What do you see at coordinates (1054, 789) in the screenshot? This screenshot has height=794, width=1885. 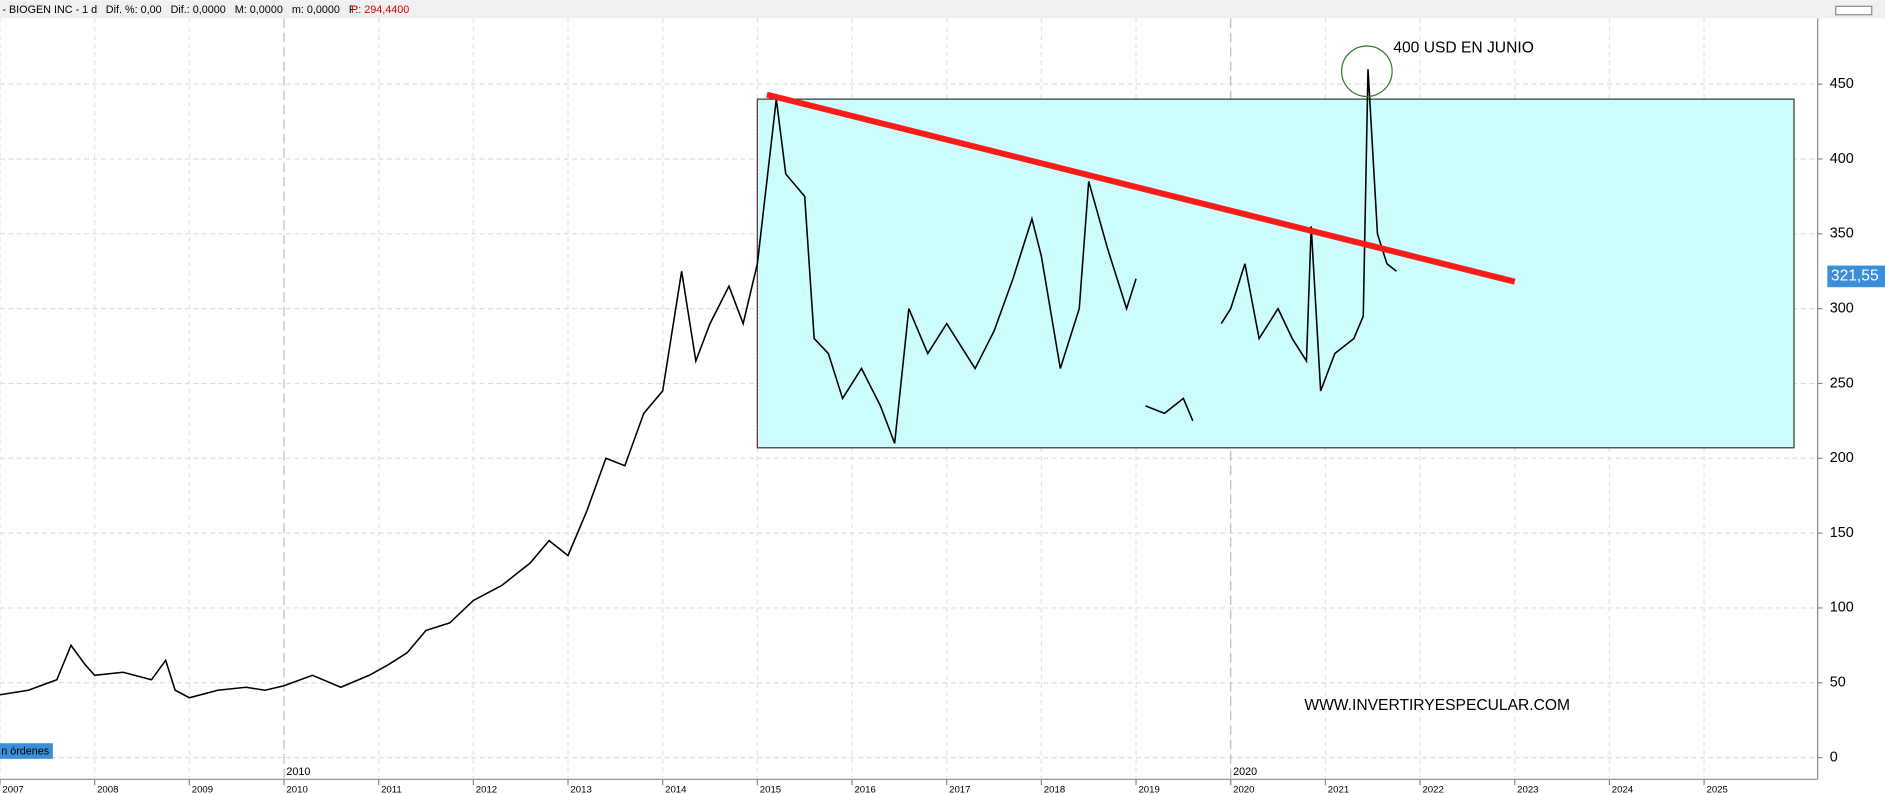 I see `x-tick-label: 2018` at bounding box center [1054, 789].